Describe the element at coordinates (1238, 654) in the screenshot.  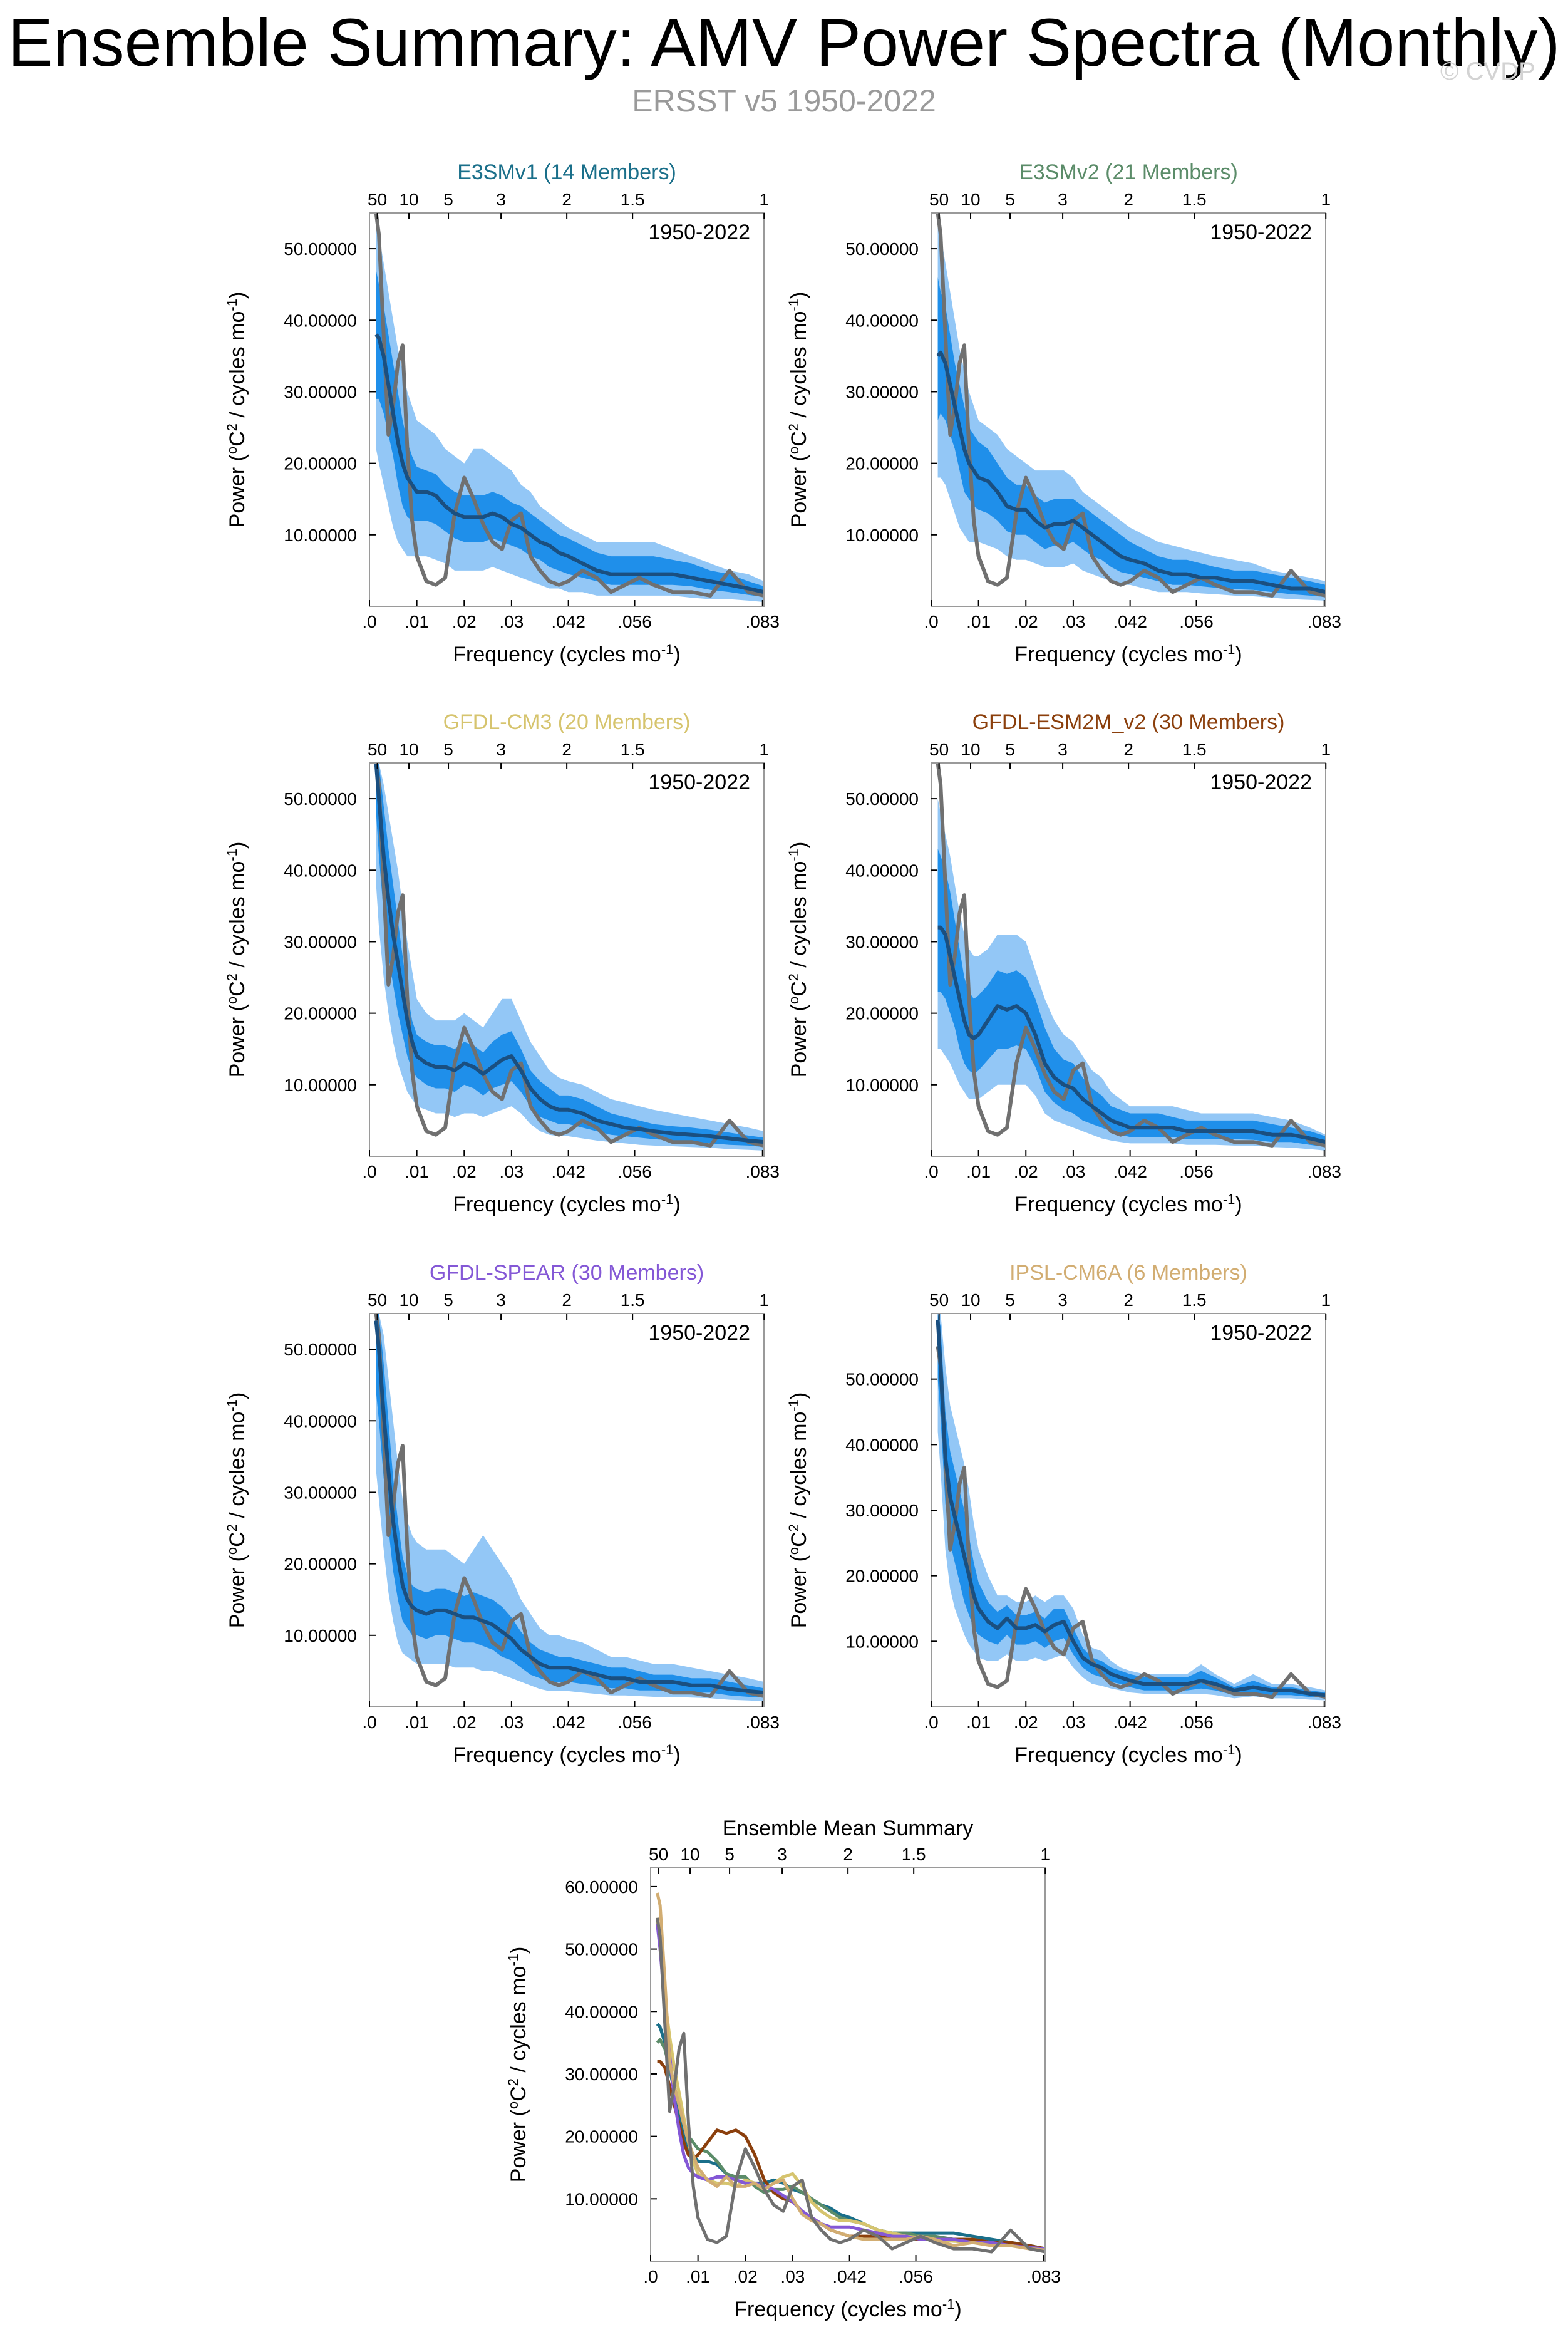
I see `x-axis-label-close: )` at that location.